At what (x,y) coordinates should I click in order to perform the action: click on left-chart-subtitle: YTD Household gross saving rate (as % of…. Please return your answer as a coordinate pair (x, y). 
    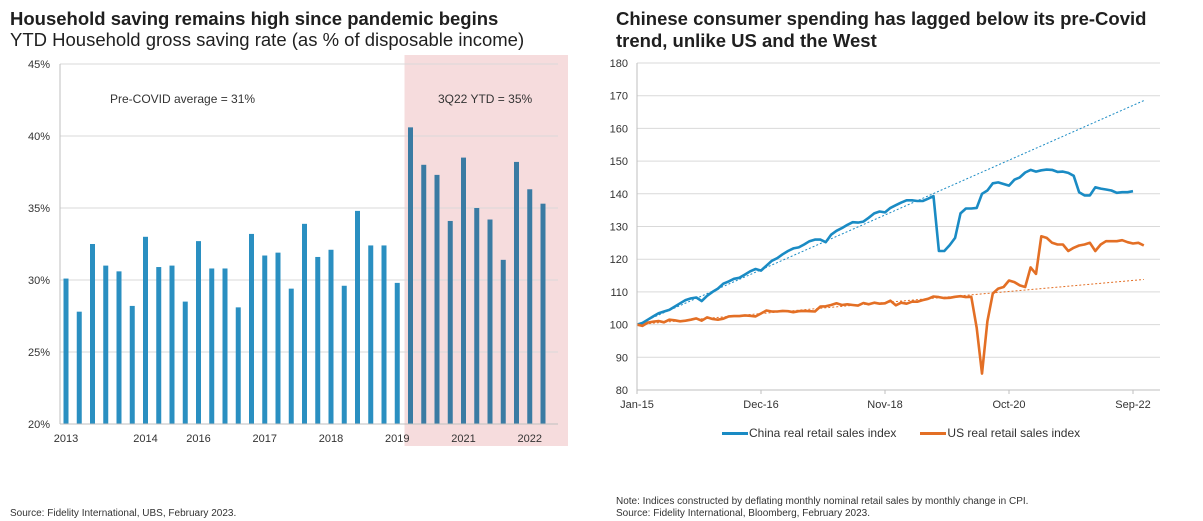
    Looking at the image, I should click on (267, 39).